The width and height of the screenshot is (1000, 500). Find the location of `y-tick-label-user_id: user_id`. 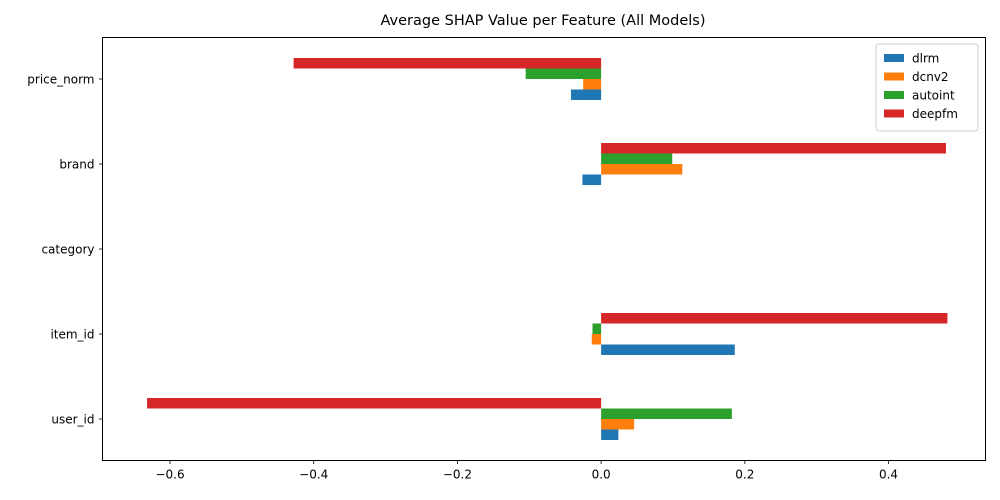

y-tick-label-user_id: user_id is located at coordinates (72, 420).